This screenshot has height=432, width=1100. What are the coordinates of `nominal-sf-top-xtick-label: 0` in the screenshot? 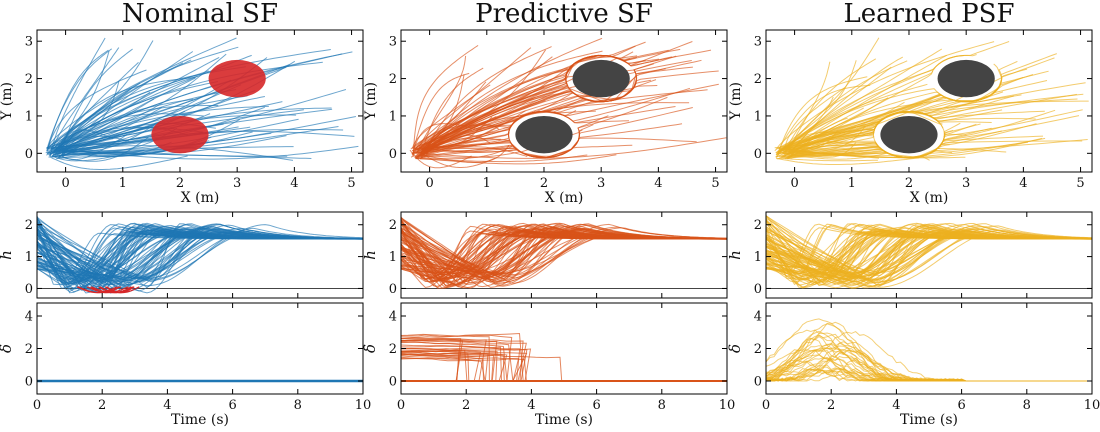 It's located at (65, 183).